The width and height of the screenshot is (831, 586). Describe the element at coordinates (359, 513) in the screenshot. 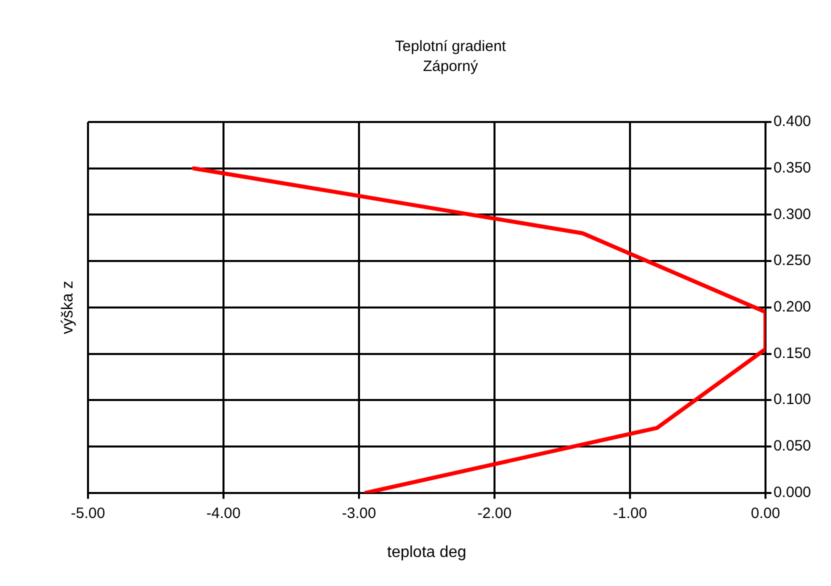

I see `x-tick-label: -3.00` at that location.